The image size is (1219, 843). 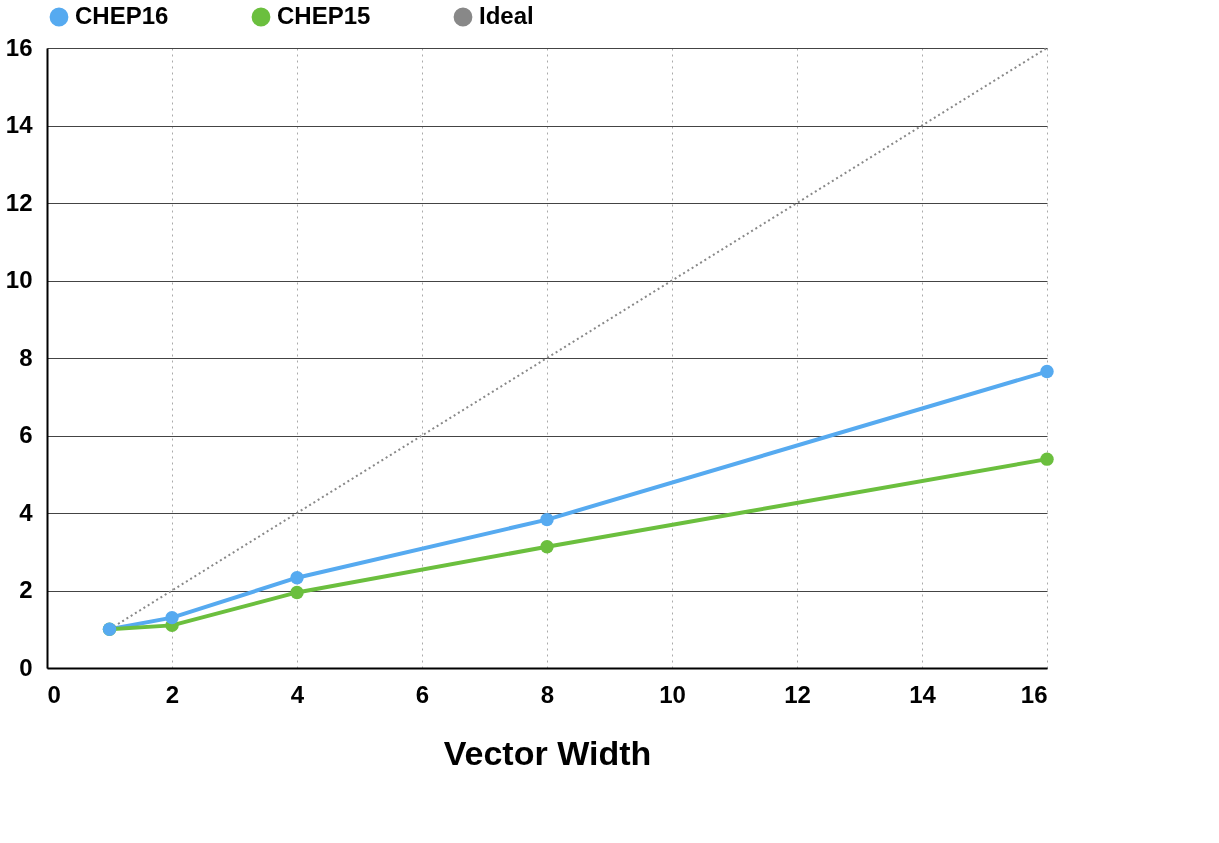 What do you see at coordinates (19, 47) in the screenshot?
I see `y-tick-label: 16` at bounding box center [19, 47].